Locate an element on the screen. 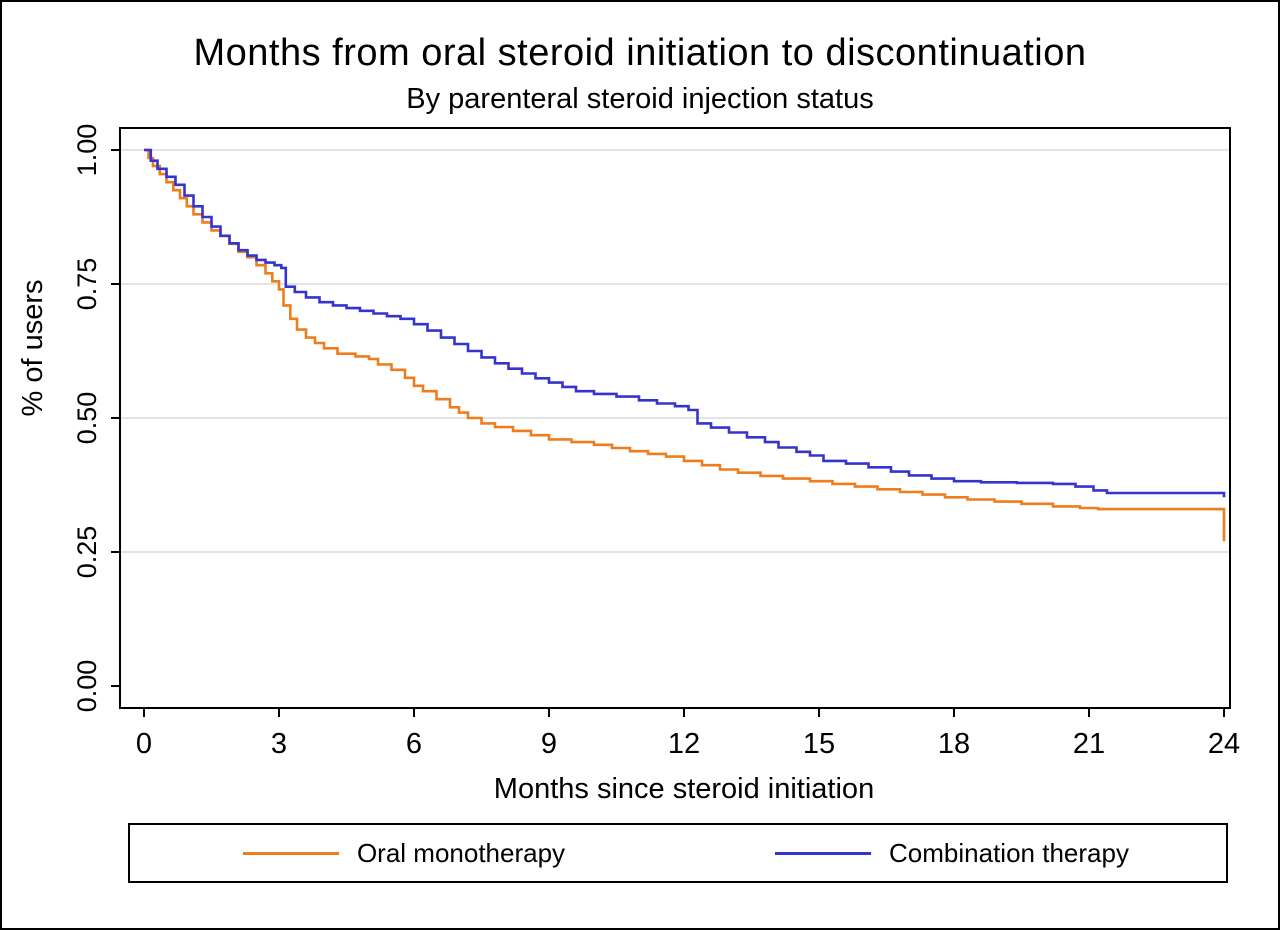 The width and height of the screenshot is (1280, 930). svg-text: 0.50 is located at coordinates (87, 418).